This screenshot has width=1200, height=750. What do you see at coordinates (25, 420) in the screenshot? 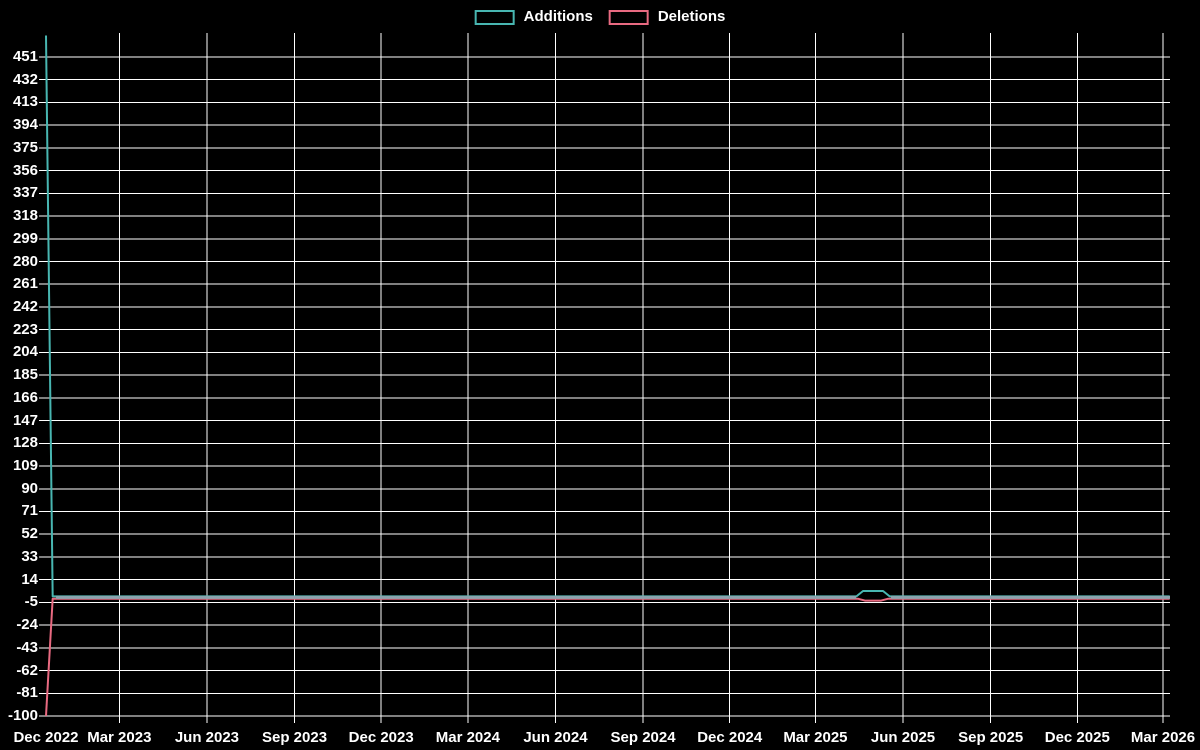
I see `y-tick-label: 147` at bounding box center [25, 420].